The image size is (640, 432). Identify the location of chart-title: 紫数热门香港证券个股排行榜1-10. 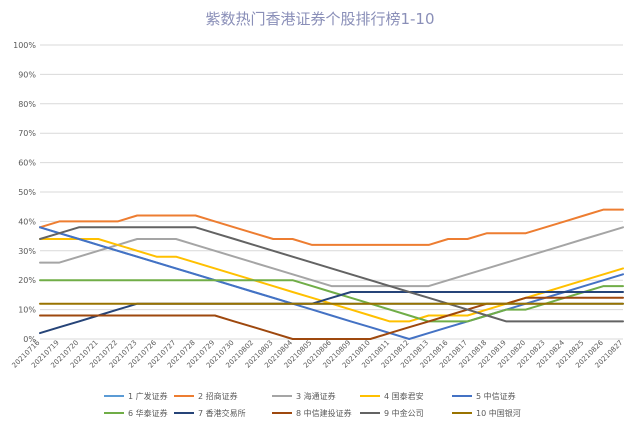
(319, 19).